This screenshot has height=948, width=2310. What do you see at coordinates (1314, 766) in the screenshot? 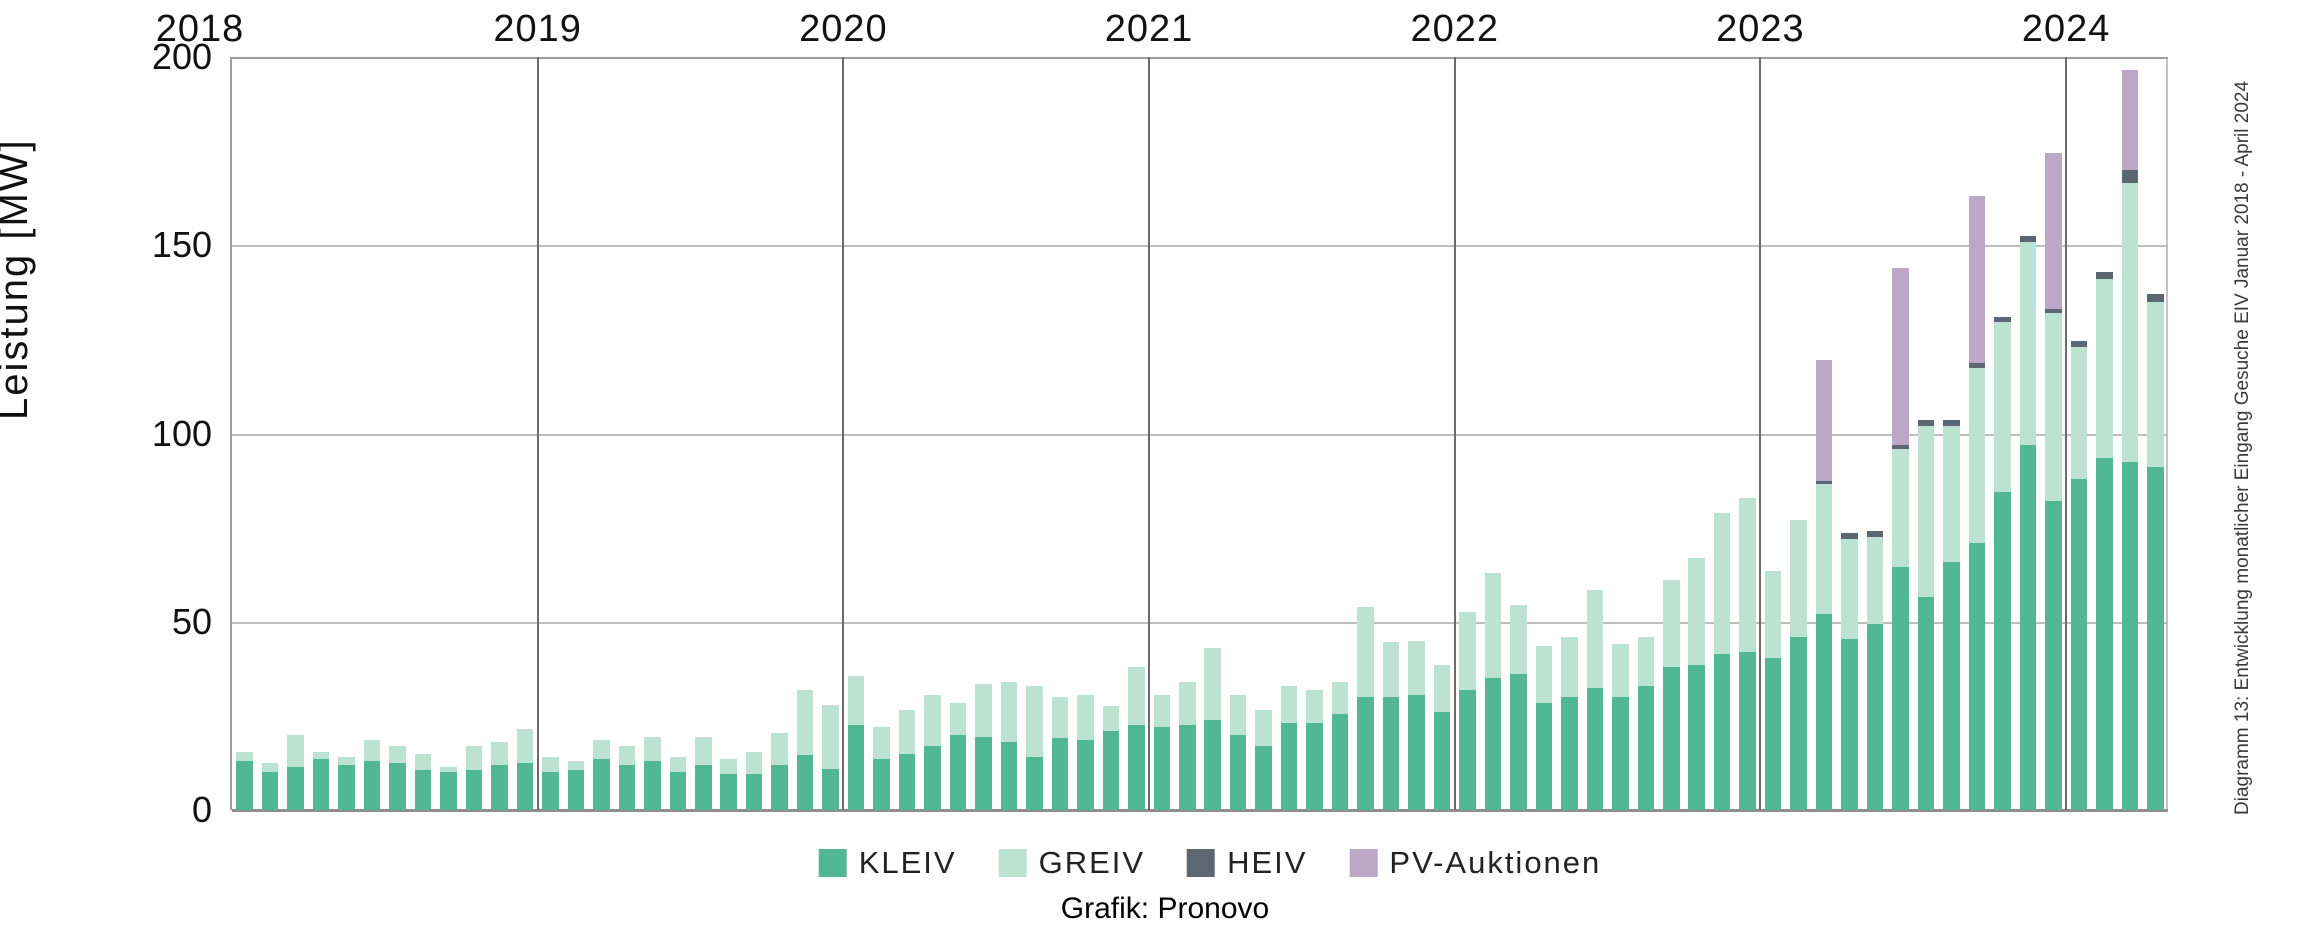
I see `bar-2021-07-kleiv` at bounding box center [1314, 766].